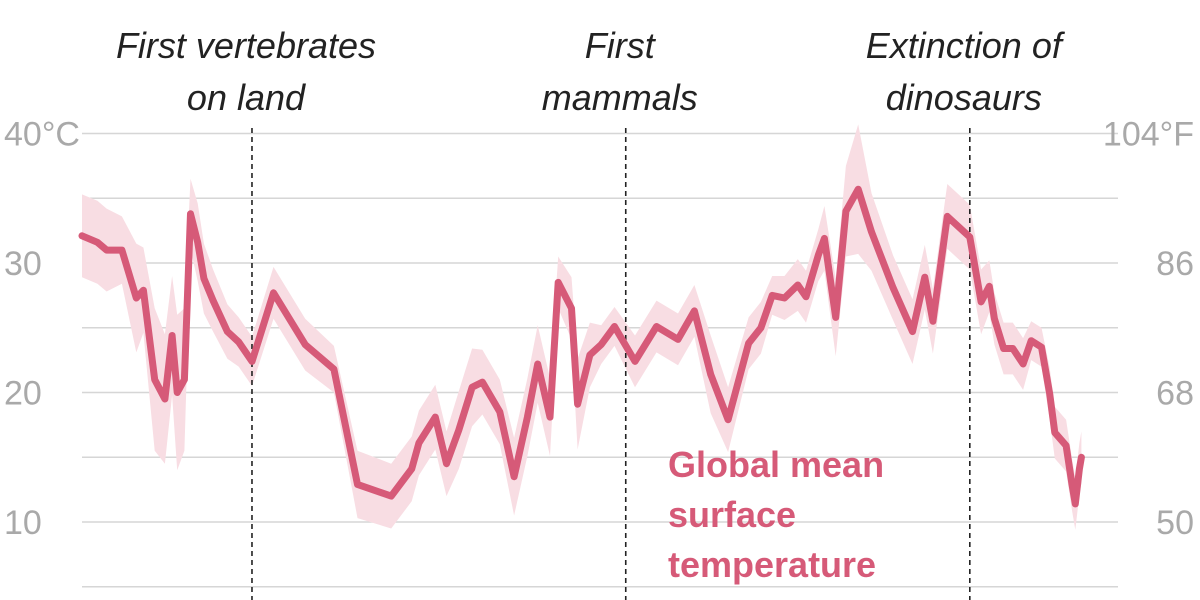 This screenshot has height=600, width=1200. I want to click on series-label: Global mean surface temperature, so click(776, 514).